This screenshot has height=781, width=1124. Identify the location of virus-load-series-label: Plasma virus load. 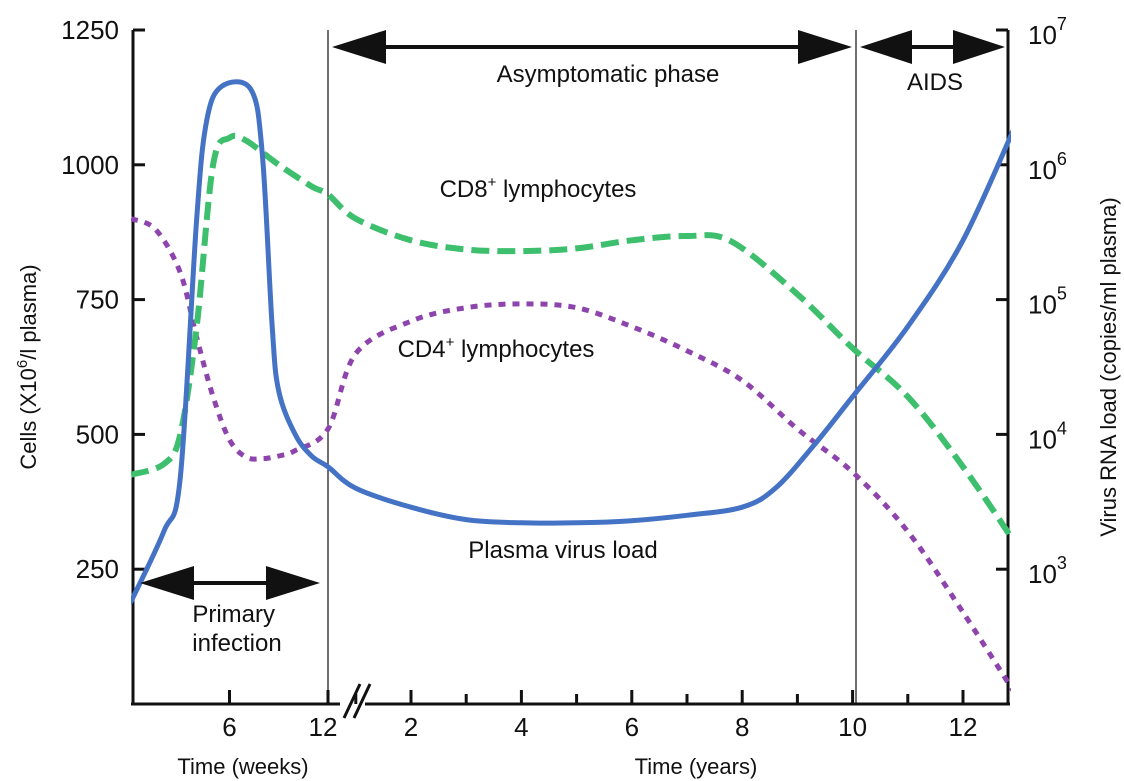
(562, 550).